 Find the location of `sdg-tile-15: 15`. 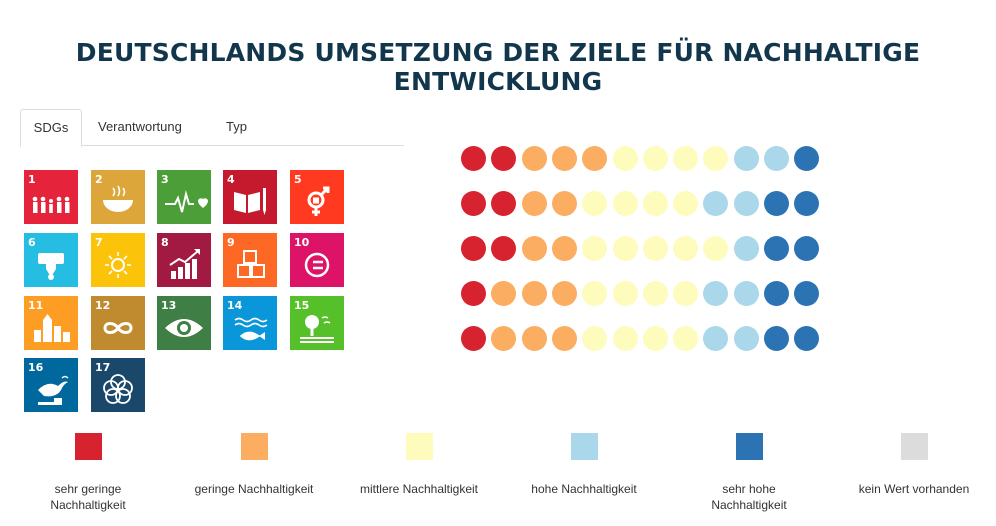

sdg-tile-15: 15 is located at coordinates (317, 323).